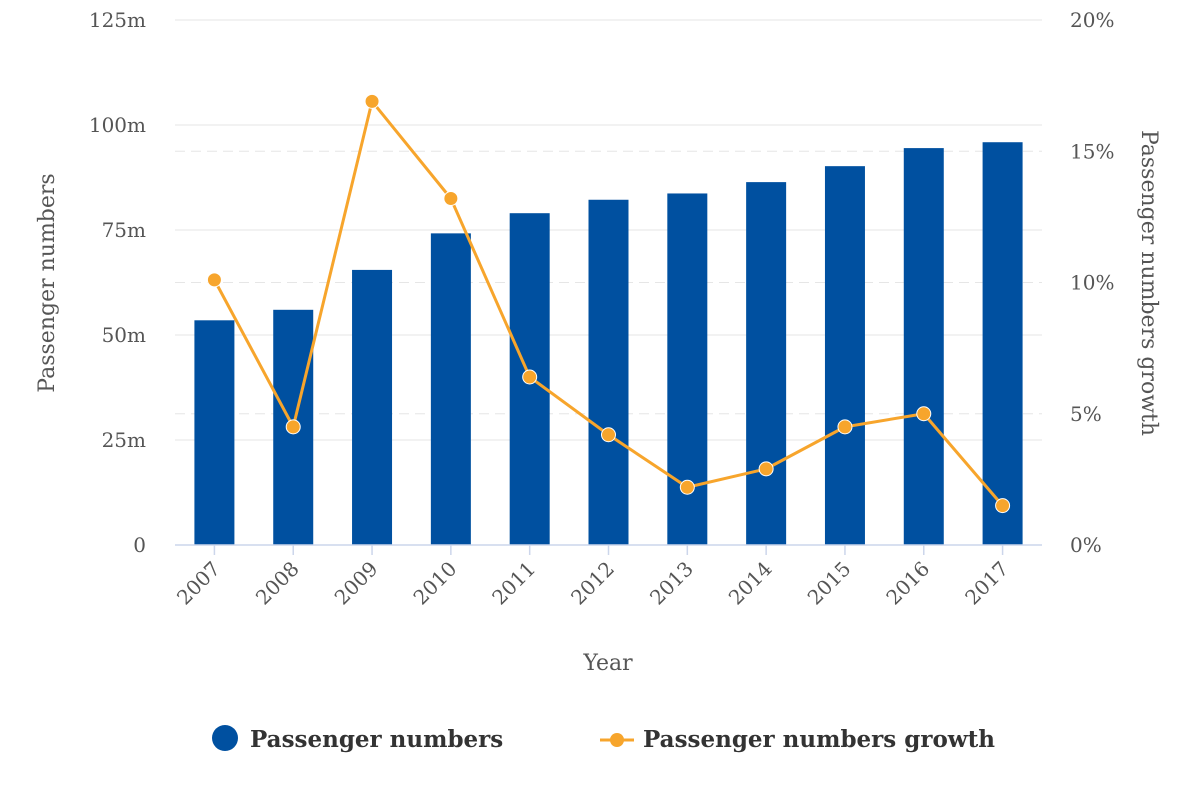 The height and width of the screenshot is (804, 1200). Describe the element at coordinates (530, 377) in the screenshot. I see `growth-point-2011` at that location.